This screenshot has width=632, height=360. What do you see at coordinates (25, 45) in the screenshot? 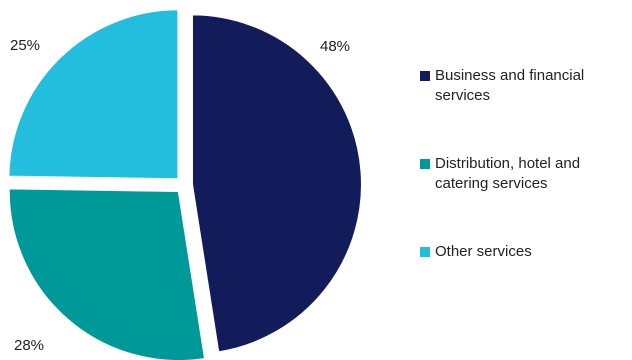
I see `data-label-other-services: 25%` at bounding box center [25, 45].